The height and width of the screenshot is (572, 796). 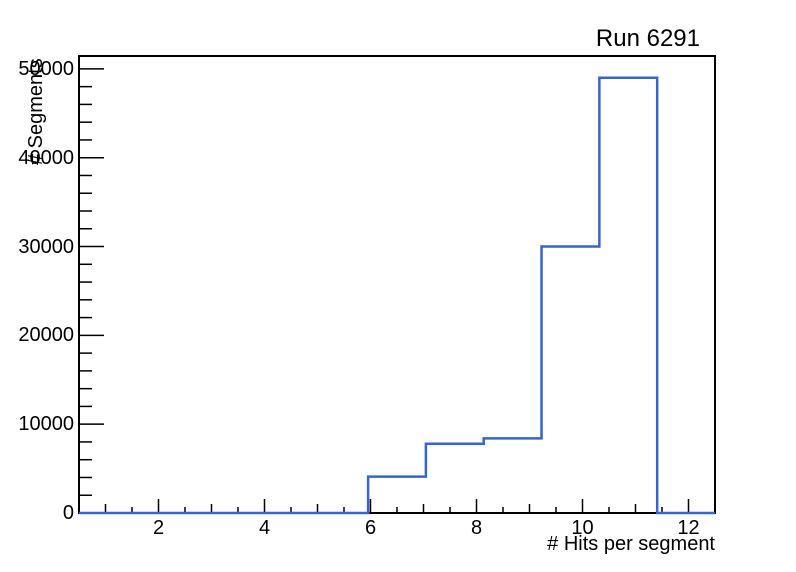 I want to click on y-tick-label: 20000, so click(x=46, y=335).